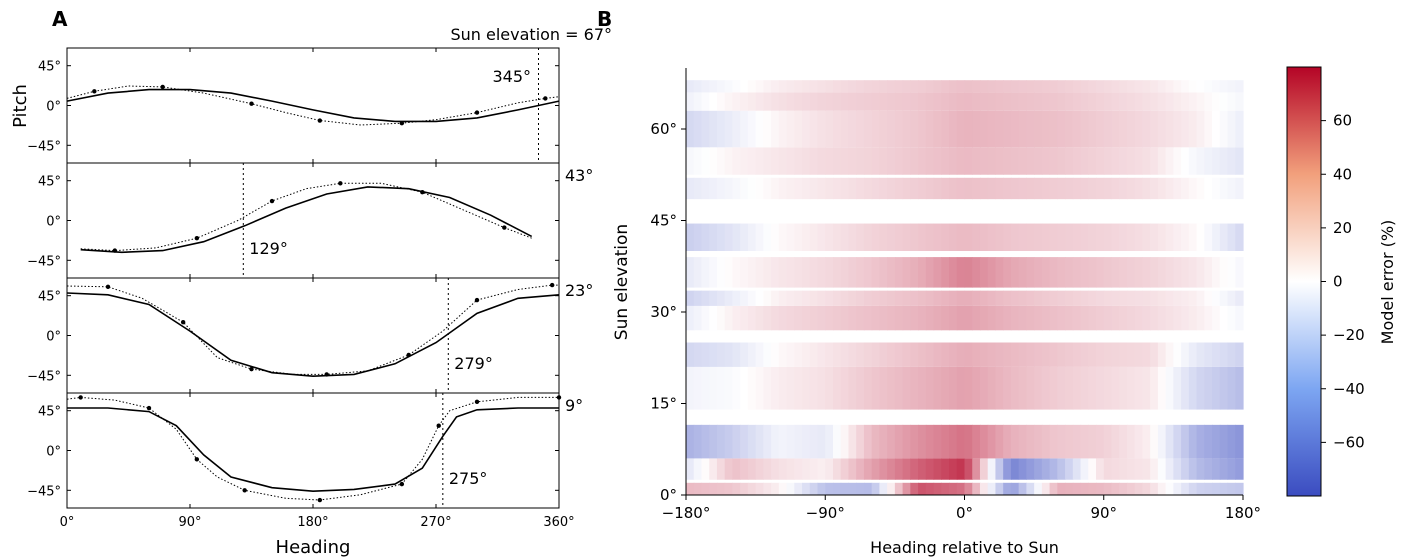 This screenshot has width=1410, height=560. Describe the element at coordinates (663, 404) in the screenshot. I see `y-tick-label: 15°` at that location.